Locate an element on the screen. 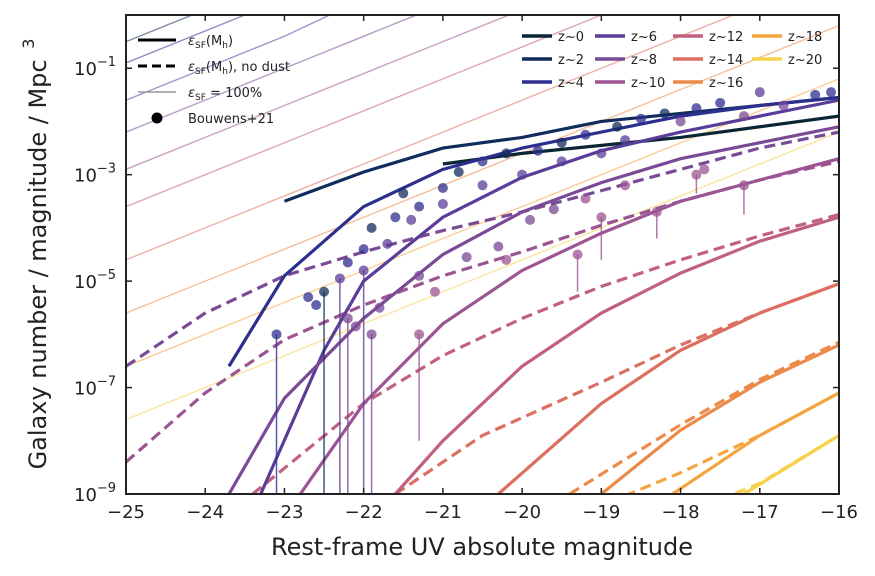 This screenshot has width=875, height=576. legend-redshift-label: z~6 is located at coordinates (644, 37).